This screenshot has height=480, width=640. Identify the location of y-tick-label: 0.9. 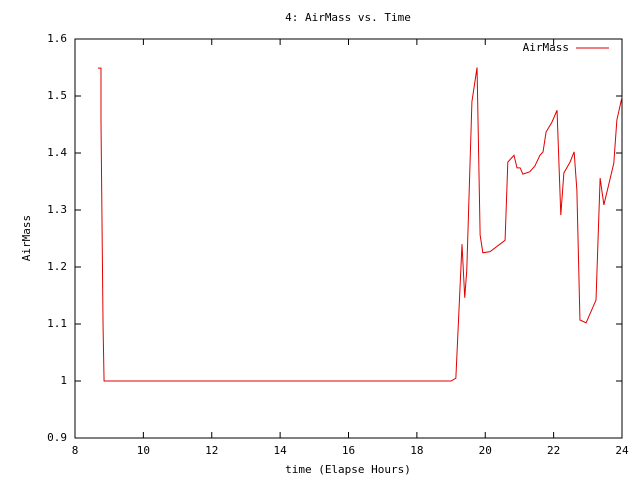
(57, 437).